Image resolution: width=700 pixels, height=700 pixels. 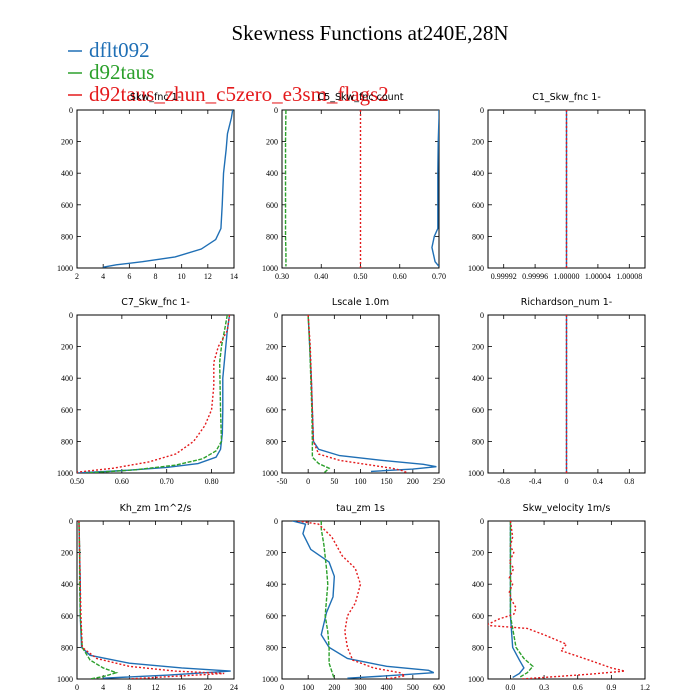 What do you see at coordinates (567, 276) in the screenshot?
I see `x-tick-label: 1.00000` at bounding box center [567, 276].